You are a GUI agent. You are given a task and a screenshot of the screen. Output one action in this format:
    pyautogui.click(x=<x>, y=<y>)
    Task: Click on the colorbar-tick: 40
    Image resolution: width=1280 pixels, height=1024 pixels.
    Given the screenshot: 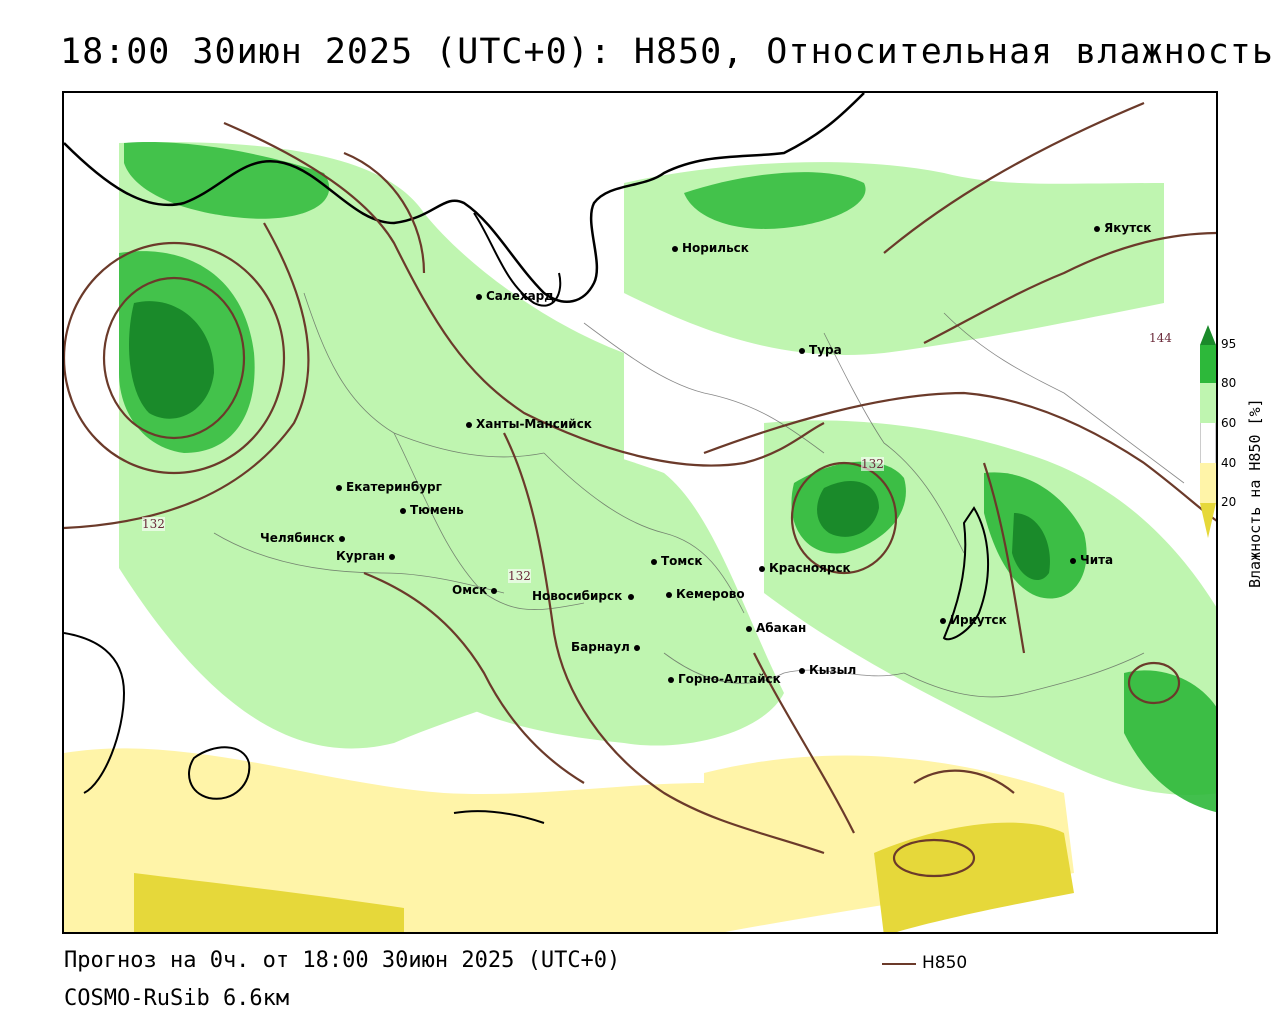 What is the action you would take?
    pyautogui.click(x=1229, y=463)
    